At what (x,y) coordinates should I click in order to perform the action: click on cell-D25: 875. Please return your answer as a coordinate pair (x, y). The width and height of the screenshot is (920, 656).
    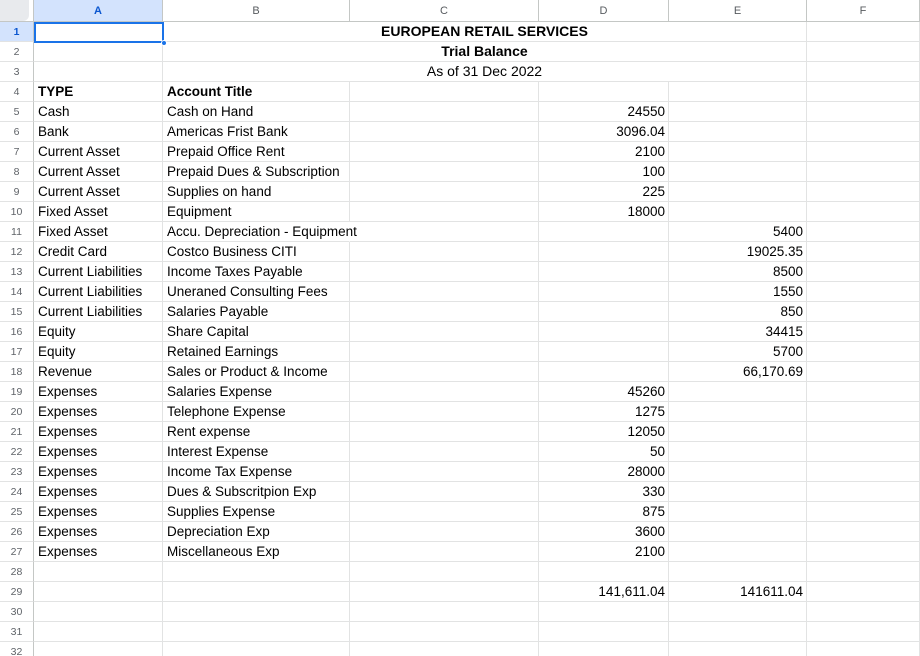
    Looking at the image, I should click on (604, 512).